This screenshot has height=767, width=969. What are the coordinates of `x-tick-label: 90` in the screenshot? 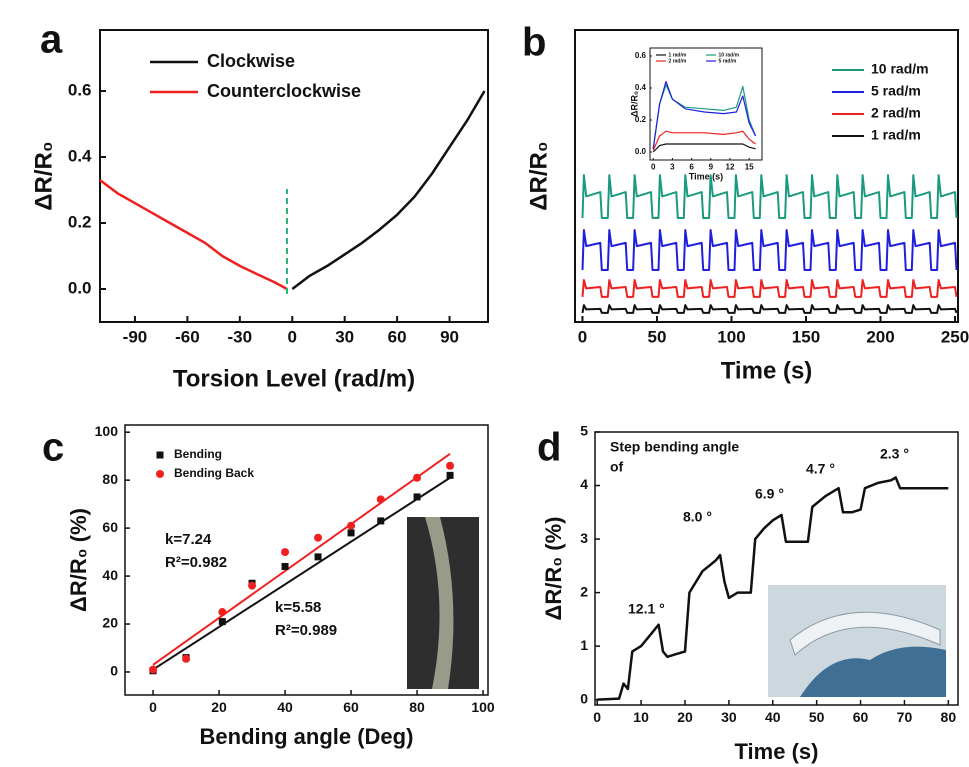 It's located at (449, 337).